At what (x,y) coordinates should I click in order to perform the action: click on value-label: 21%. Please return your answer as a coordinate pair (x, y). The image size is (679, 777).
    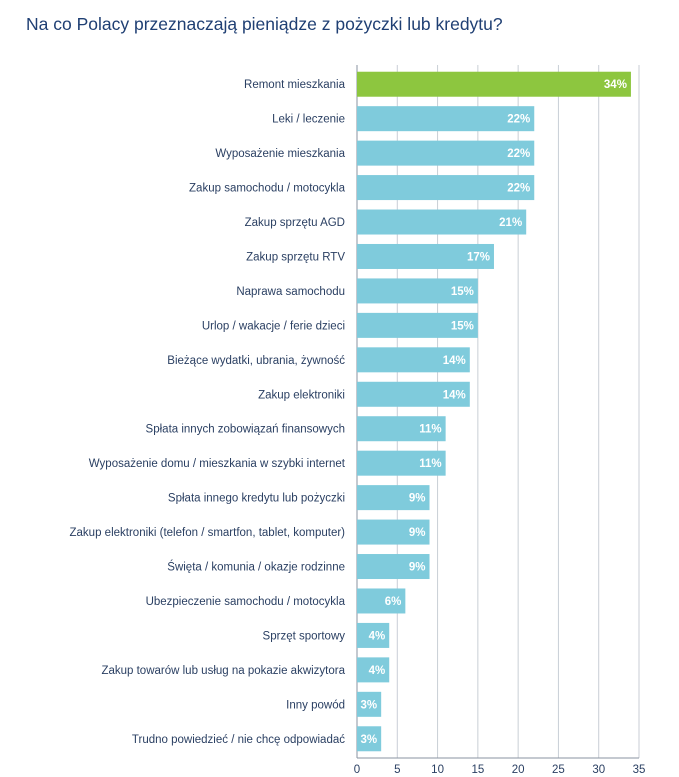
    Looking at the image, I should click on (510, 223).